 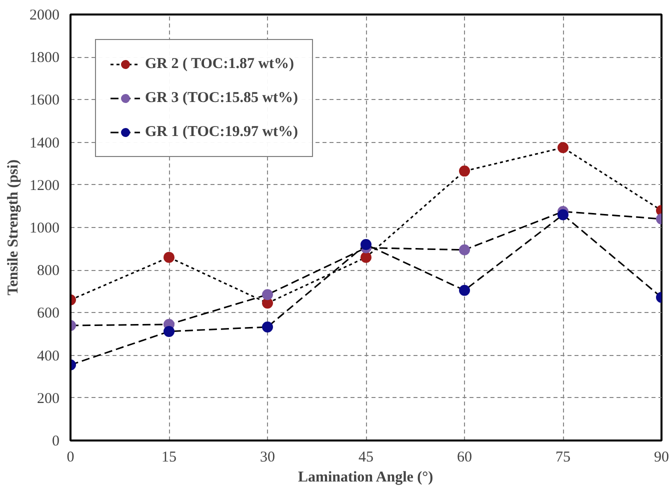 I want to click on x-tick-label: 75, so click(x=563, y=458).